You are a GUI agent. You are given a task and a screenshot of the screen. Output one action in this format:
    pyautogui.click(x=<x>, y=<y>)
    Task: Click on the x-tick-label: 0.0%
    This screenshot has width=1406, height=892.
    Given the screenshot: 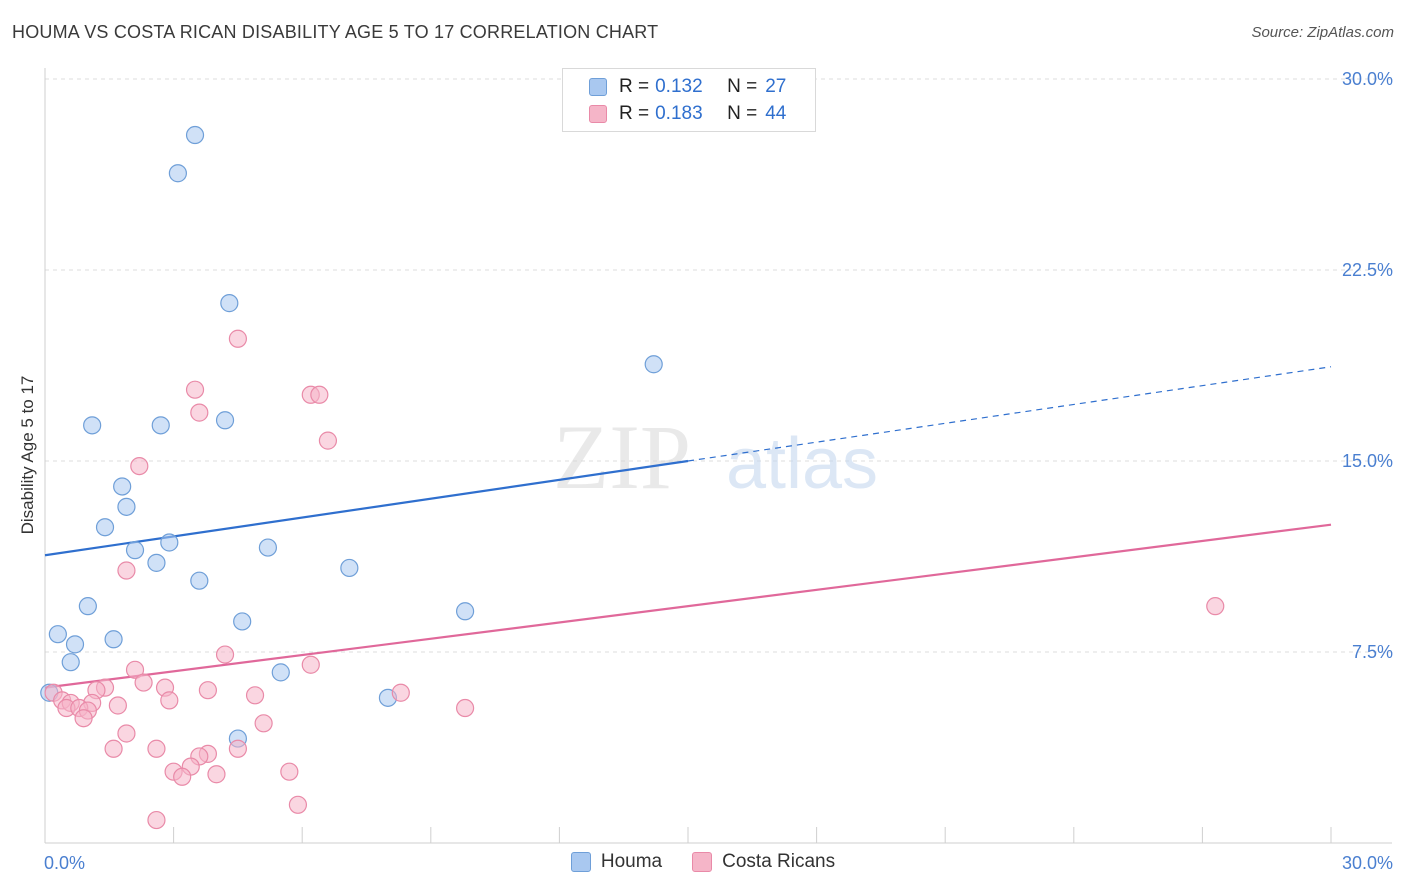 What is the action you would take?
    pyautogui.click(x=64, y=863)
    